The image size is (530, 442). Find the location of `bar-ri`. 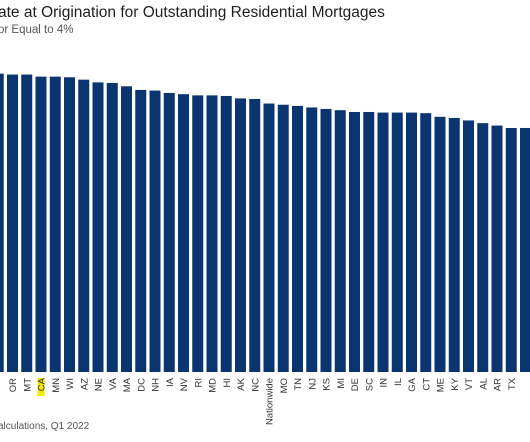

bar-ri is located at coordinates (198, 234).